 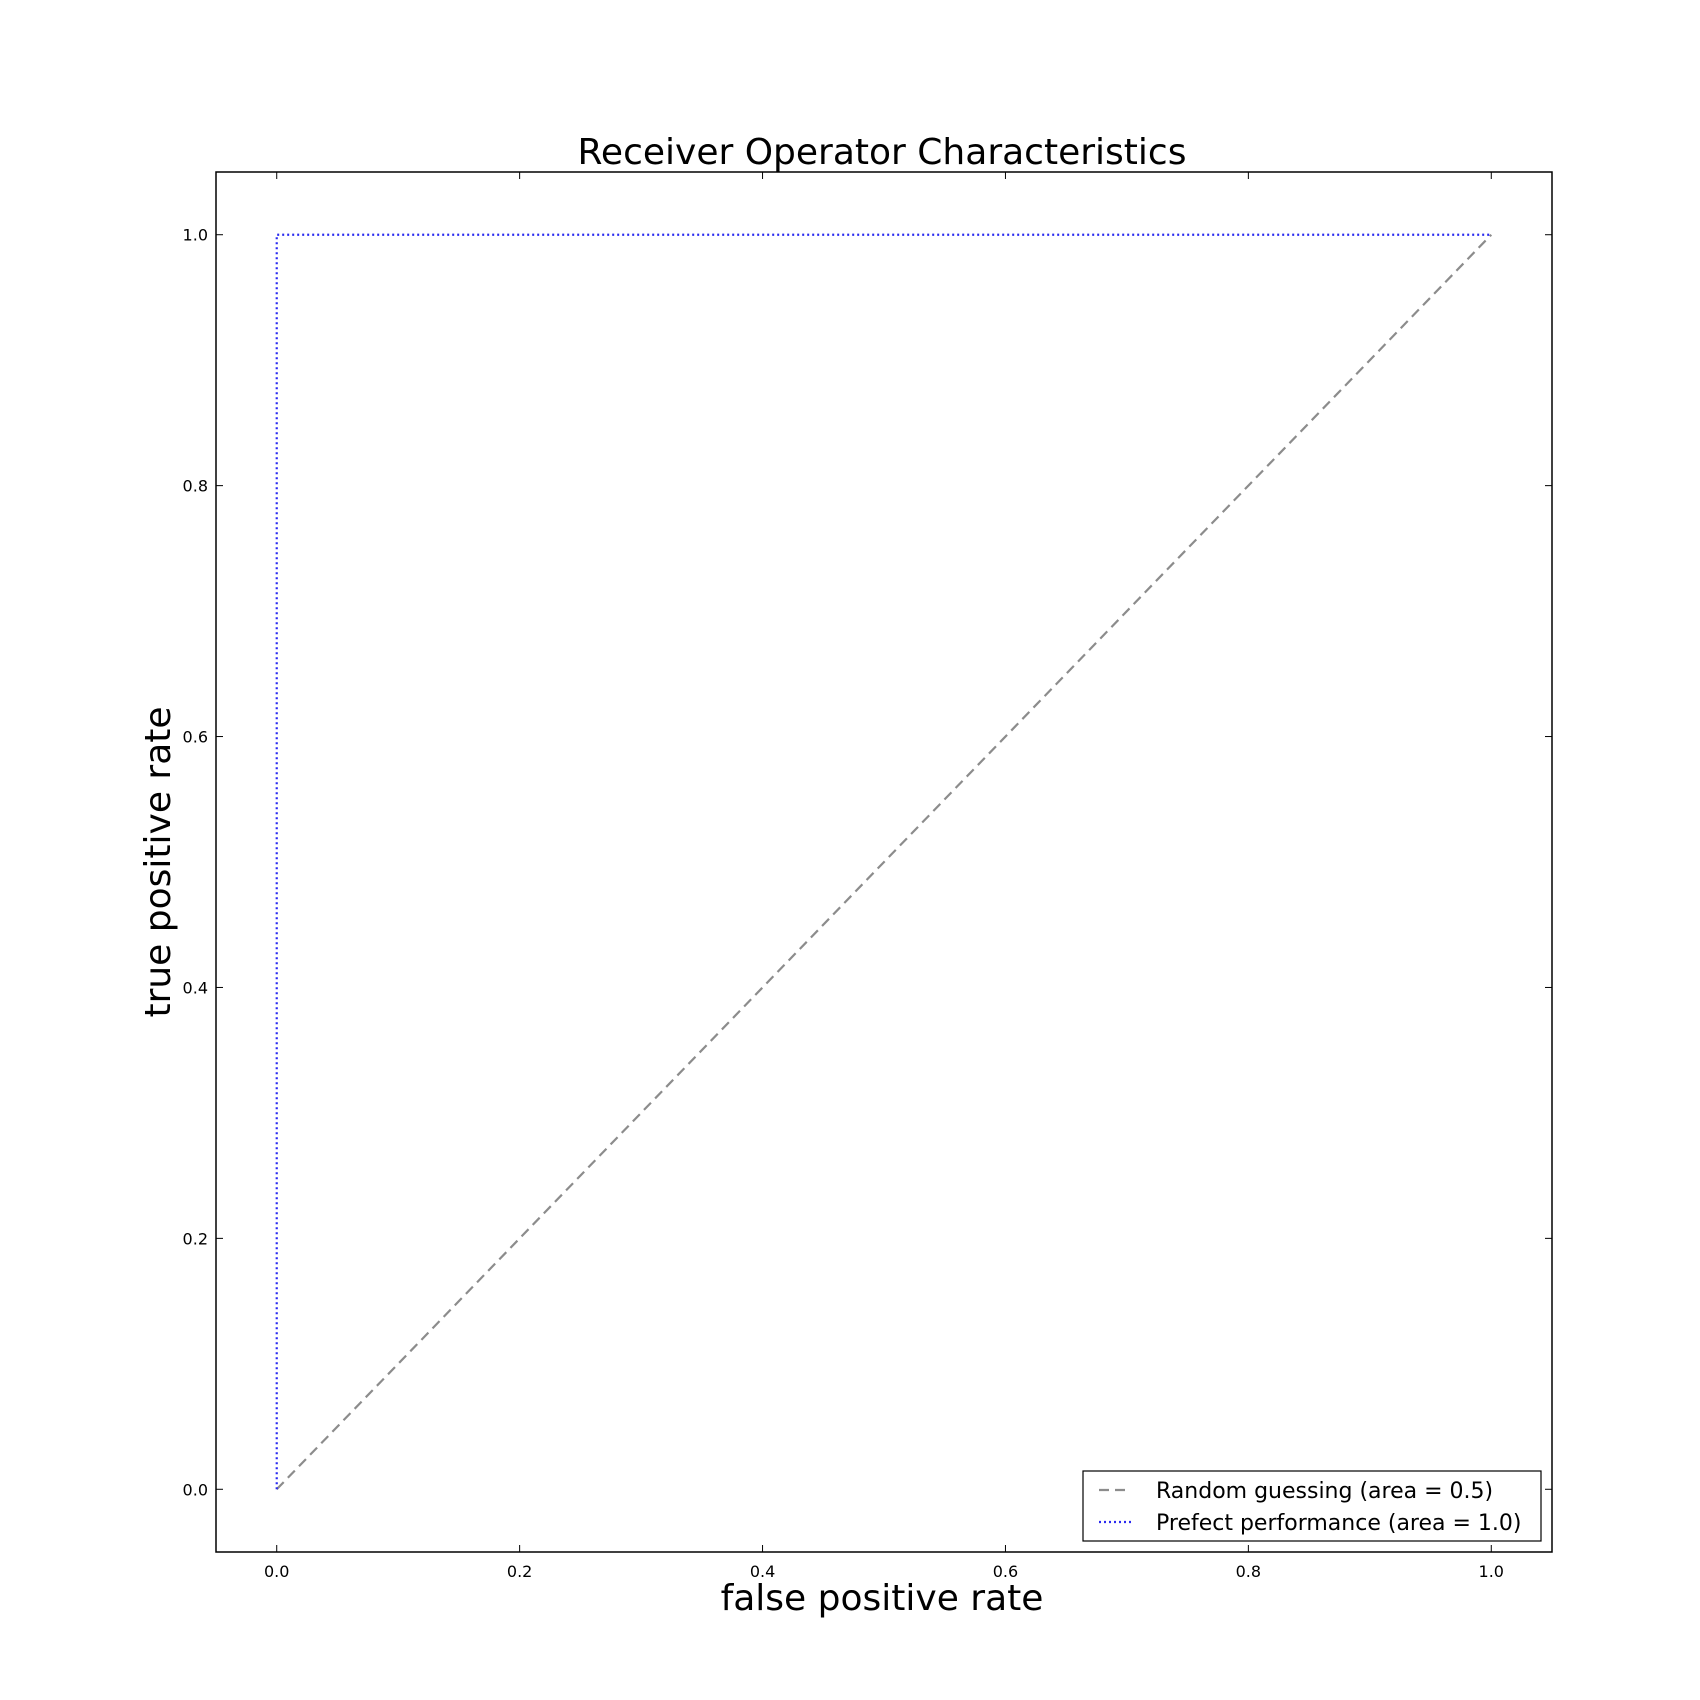 What do you see at coordinates (195, 987) in the screenshot?
I see `y-tick-label-2: 0.4` at bounding box center [195, 987].